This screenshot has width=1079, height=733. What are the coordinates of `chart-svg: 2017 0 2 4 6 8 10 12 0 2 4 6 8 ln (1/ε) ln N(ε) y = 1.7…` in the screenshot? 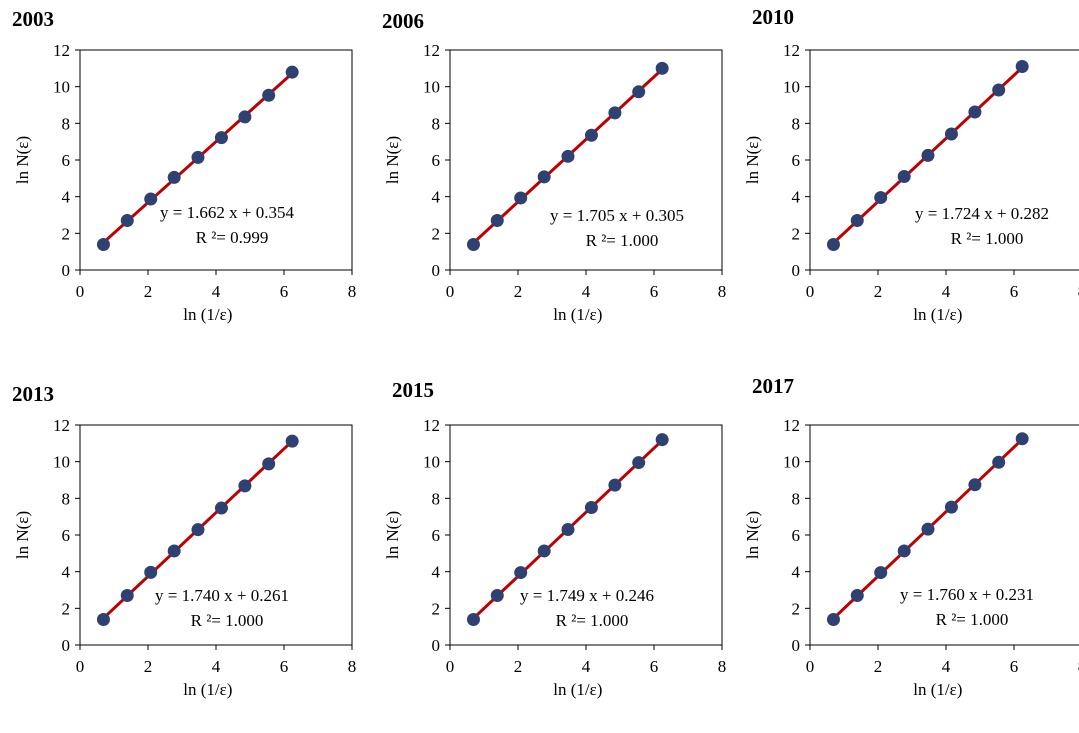 It's located at (911, 536).